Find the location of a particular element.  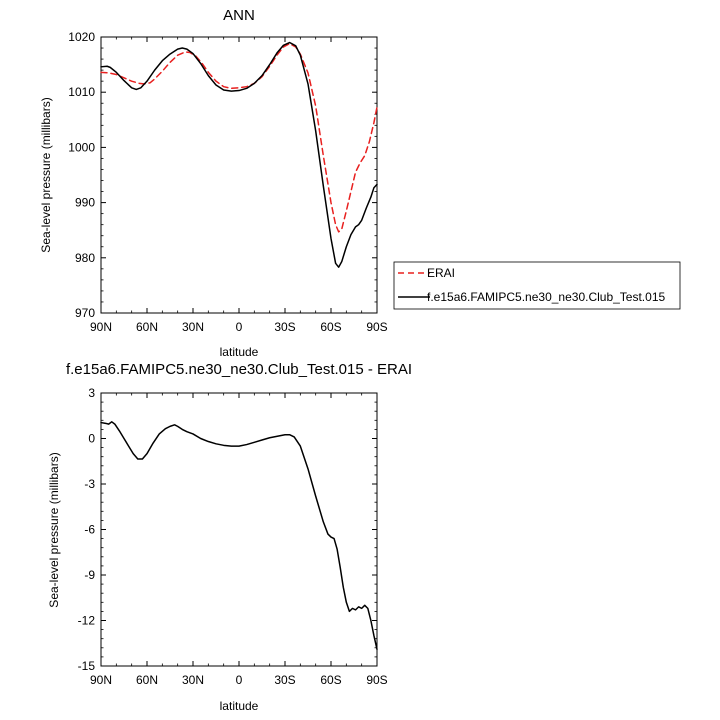

y-tick-label: -12 is located at coordinates (87, 621).